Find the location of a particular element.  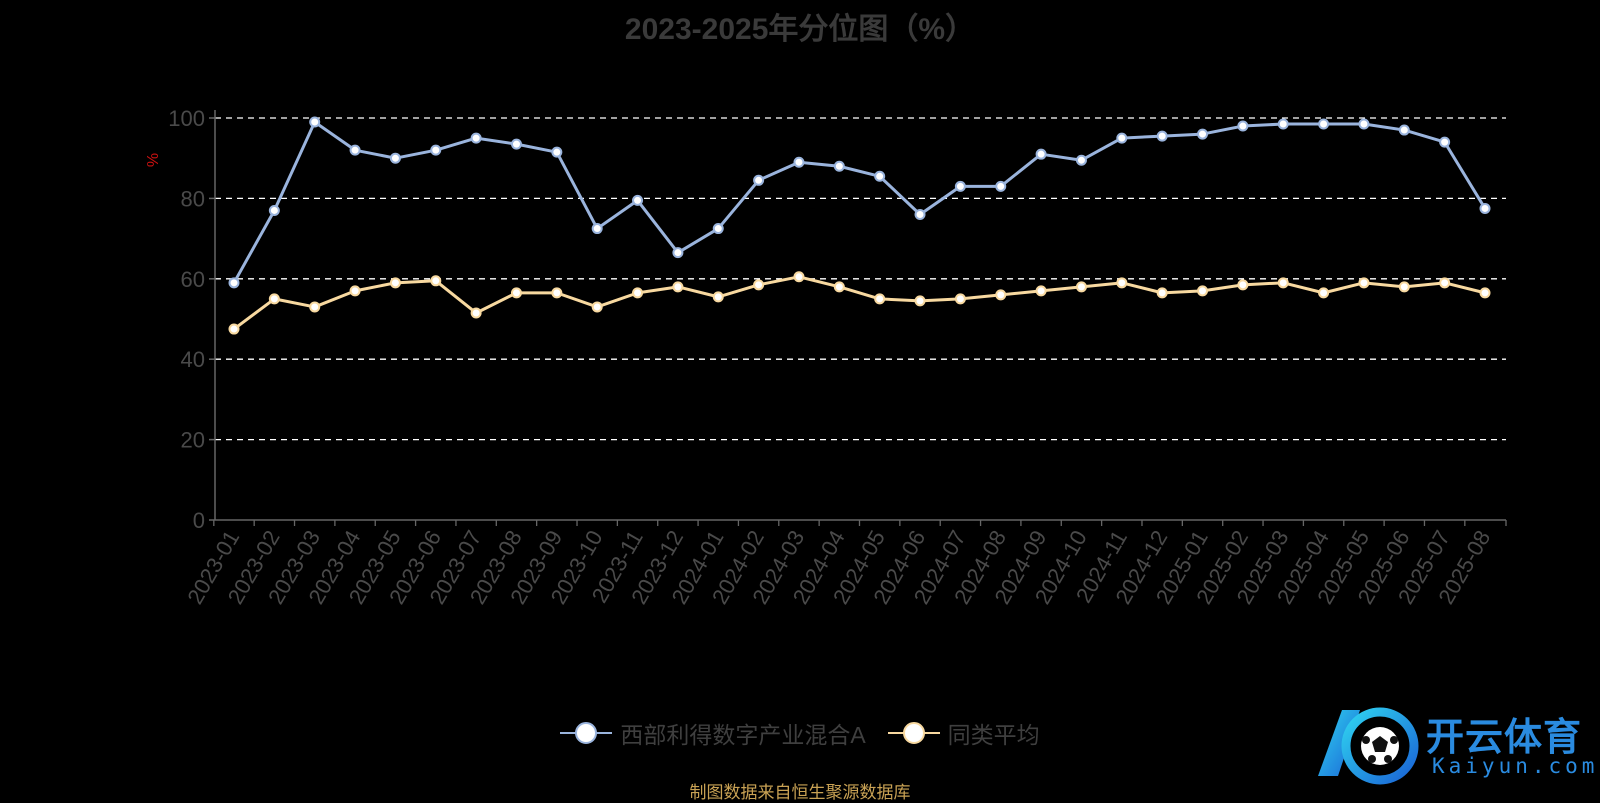

legend-label: 同类平均 is located at coordinates (993, 735).